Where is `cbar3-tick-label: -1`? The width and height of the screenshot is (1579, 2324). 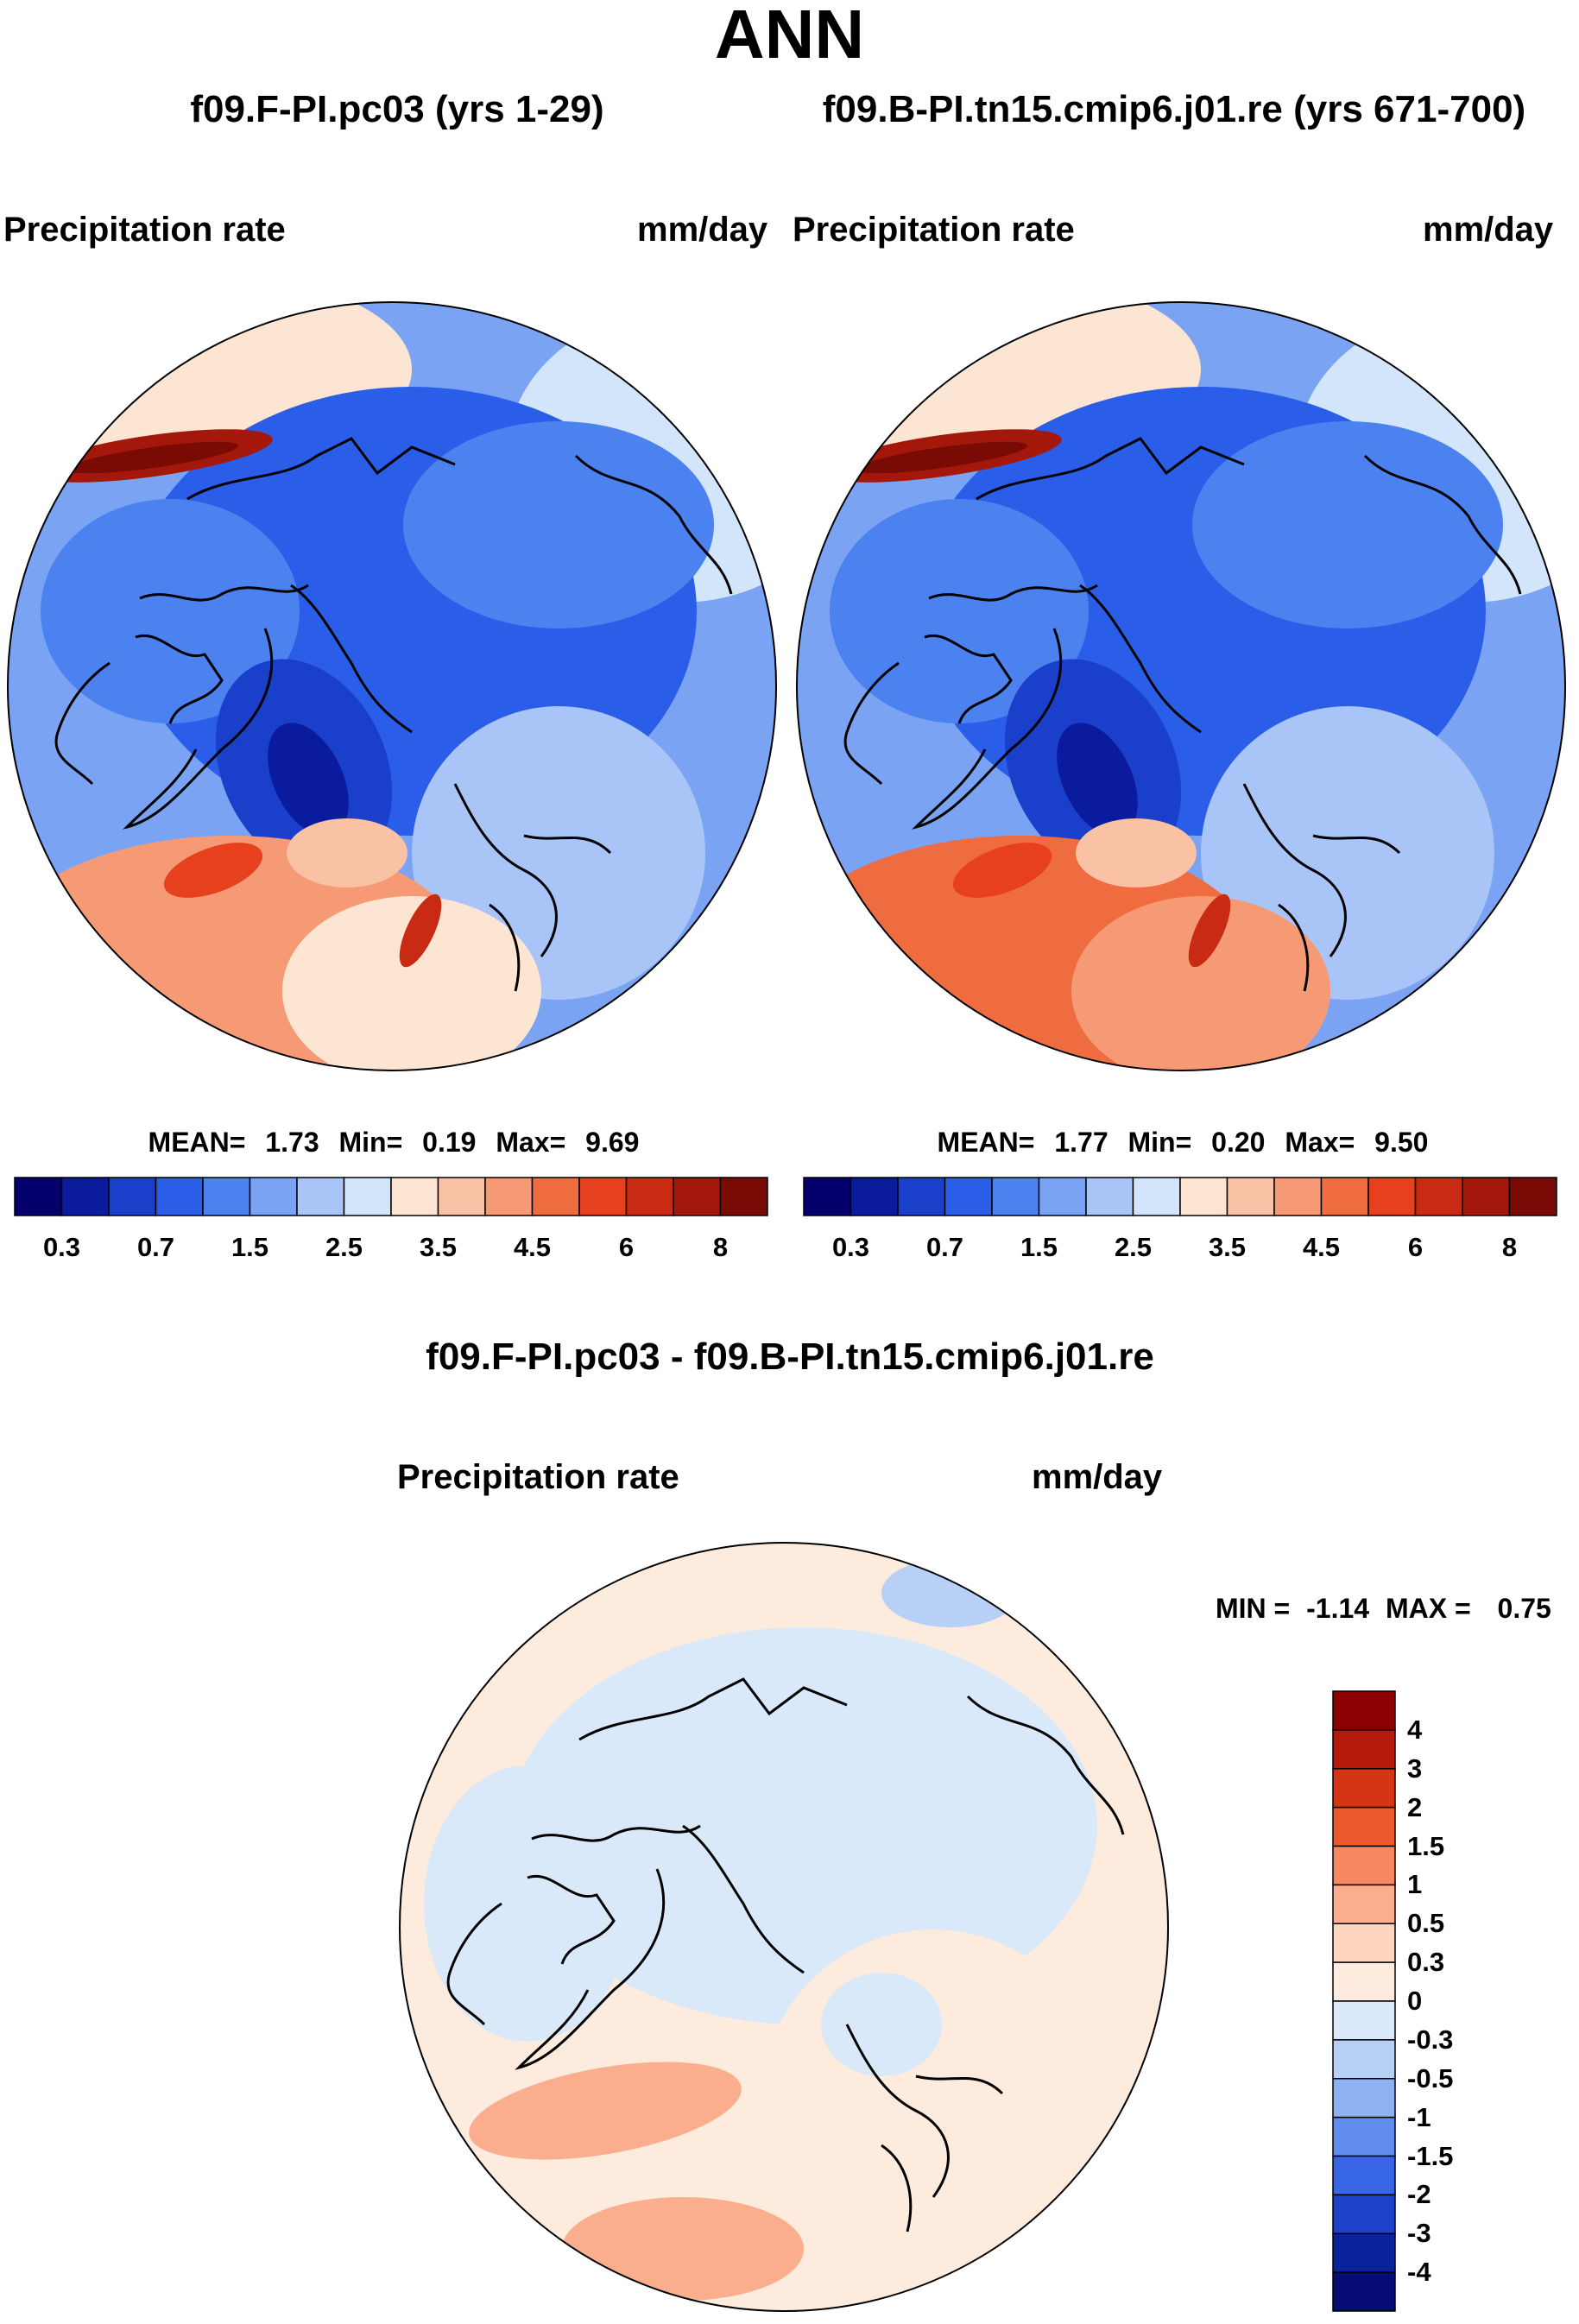
cbar3-tick-label: -1 is located at coordinates (1419, 2117).